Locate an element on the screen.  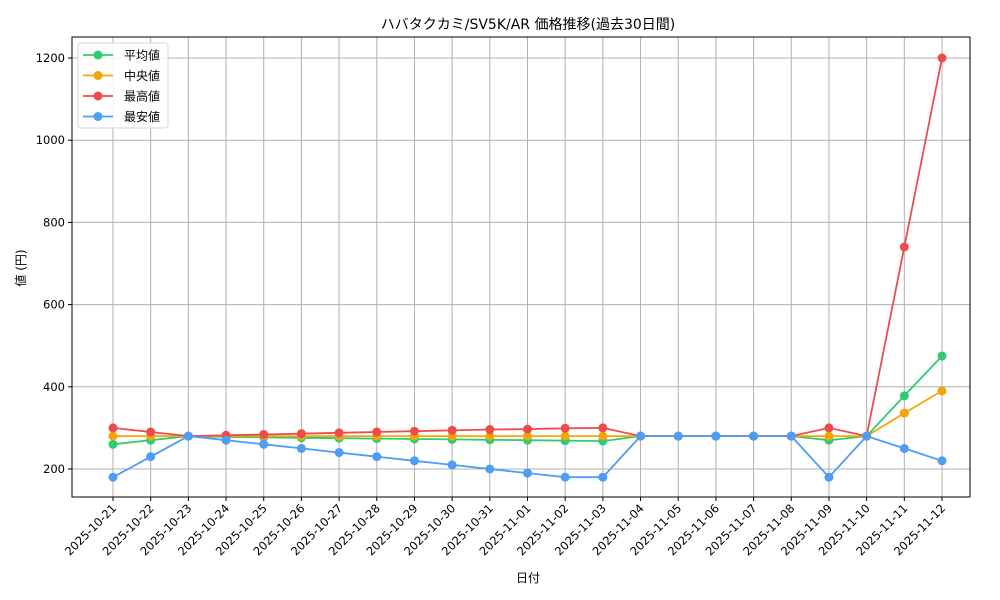
legend-item: 平均値 is located at coordinates (121, 55).